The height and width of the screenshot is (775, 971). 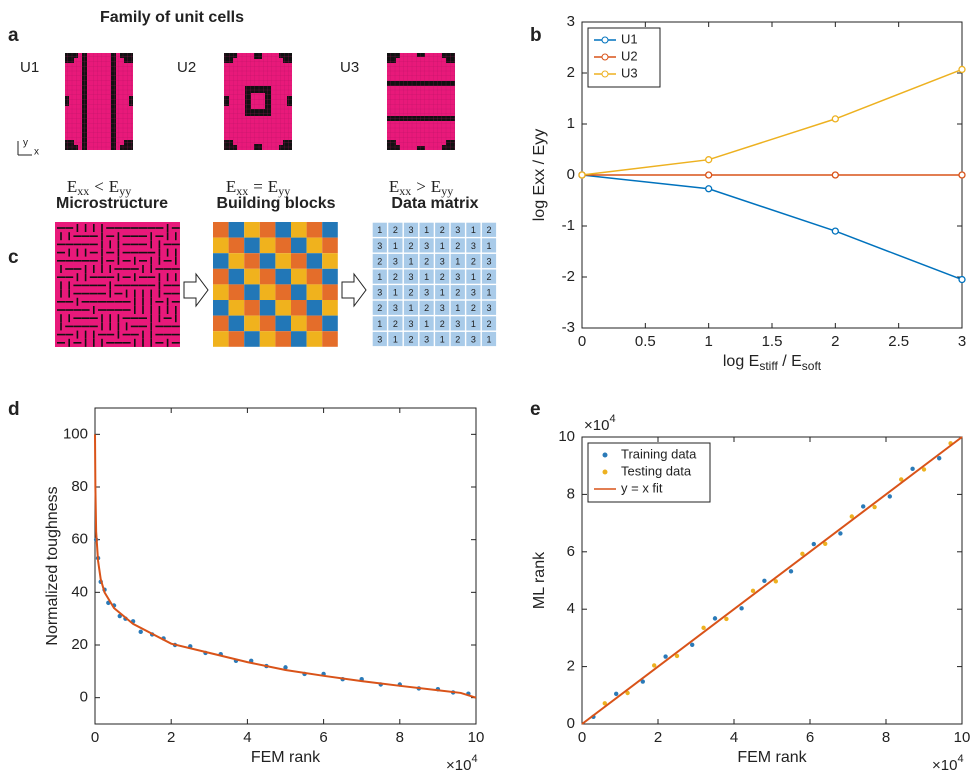 I want to click on relation-part: <, so click(x=99, y=186).